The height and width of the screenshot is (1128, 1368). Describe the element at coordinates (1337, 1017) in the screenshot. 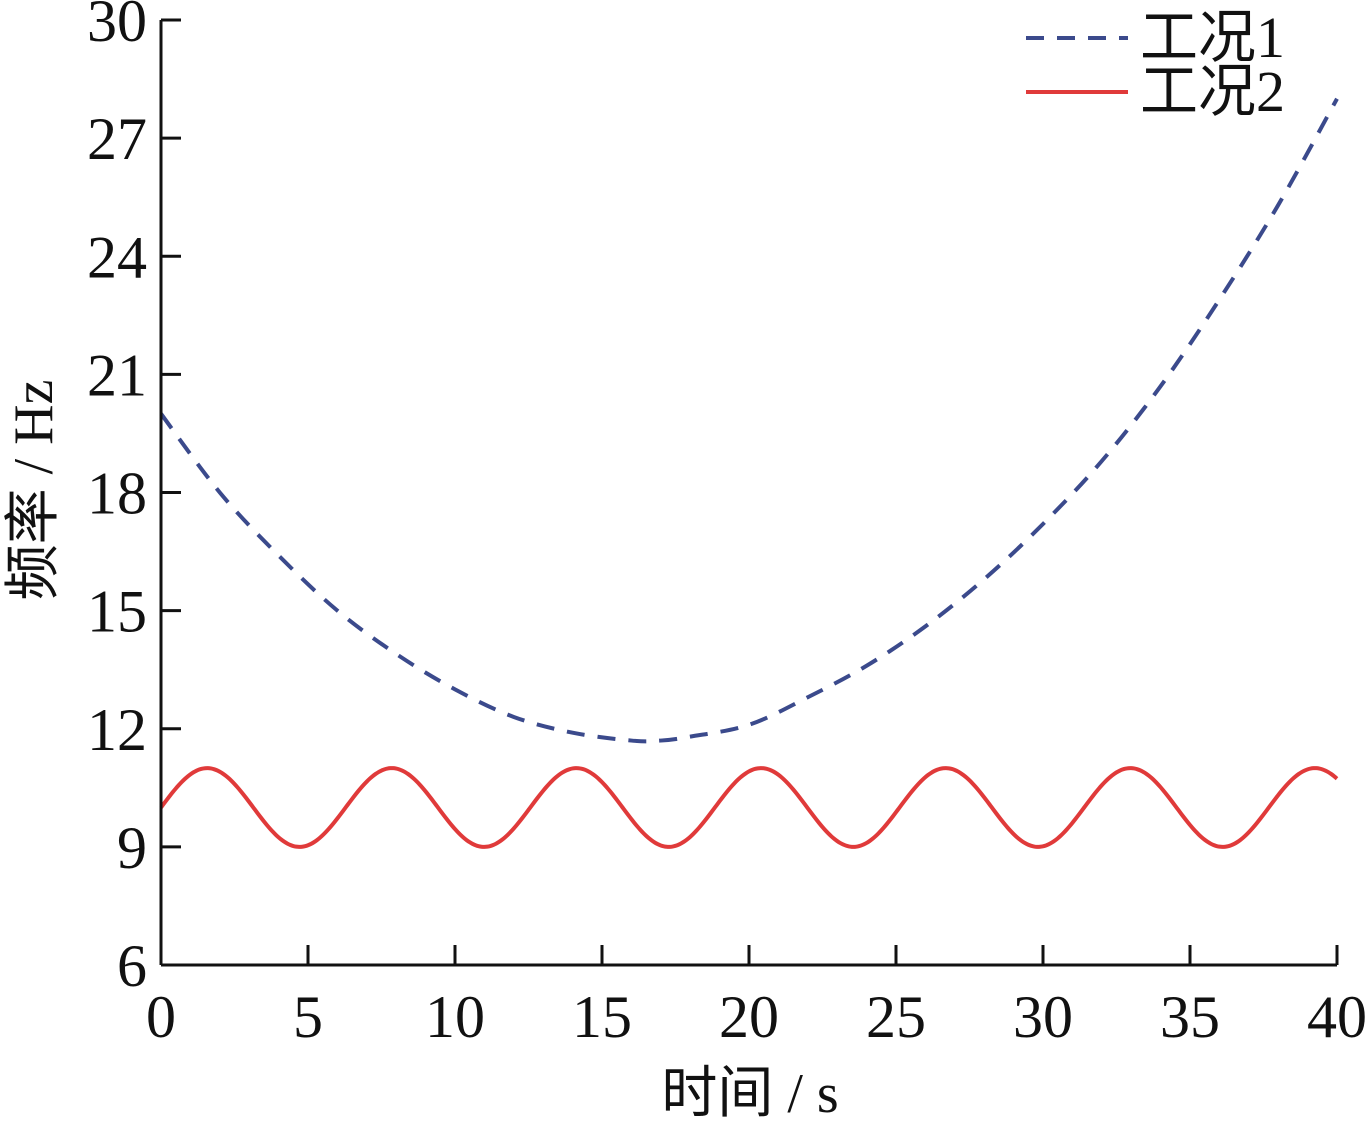

I see `x-tick-label-40: 40` at that location.